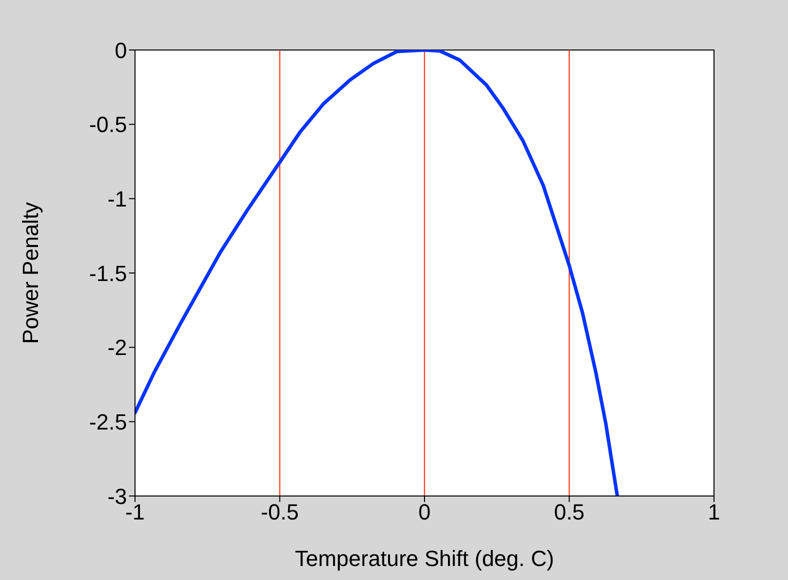 This screenshot has width=788, height=580. What do you see at coordinates (424, 558) in the screenshot?
I see `x-axis-title: Temperature Shift (deg. C)` at bounding box center [424, 558].